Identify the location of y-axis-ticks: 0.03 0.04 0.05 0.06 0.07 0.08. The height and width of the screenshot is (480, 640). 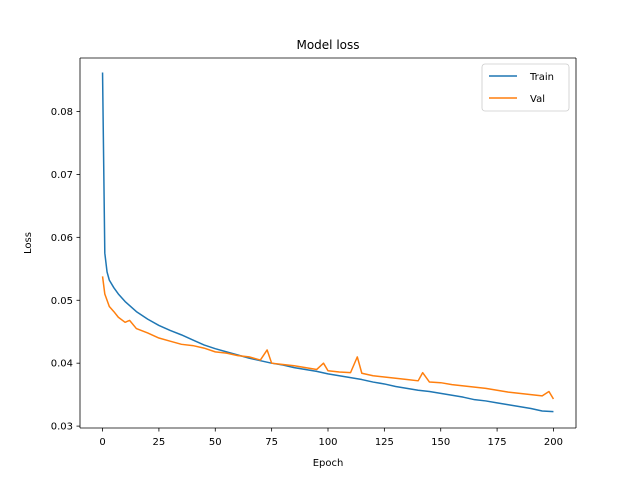
(65, 270).